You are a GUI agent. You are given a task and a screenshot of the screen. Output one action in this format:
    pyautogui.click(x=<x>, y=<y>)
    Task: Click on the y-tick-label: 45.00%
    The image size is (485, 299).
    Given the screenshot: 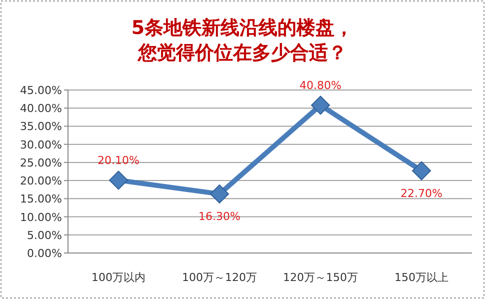 What is the action you would take?
    pyautogui.click(x=41, y=90)
    